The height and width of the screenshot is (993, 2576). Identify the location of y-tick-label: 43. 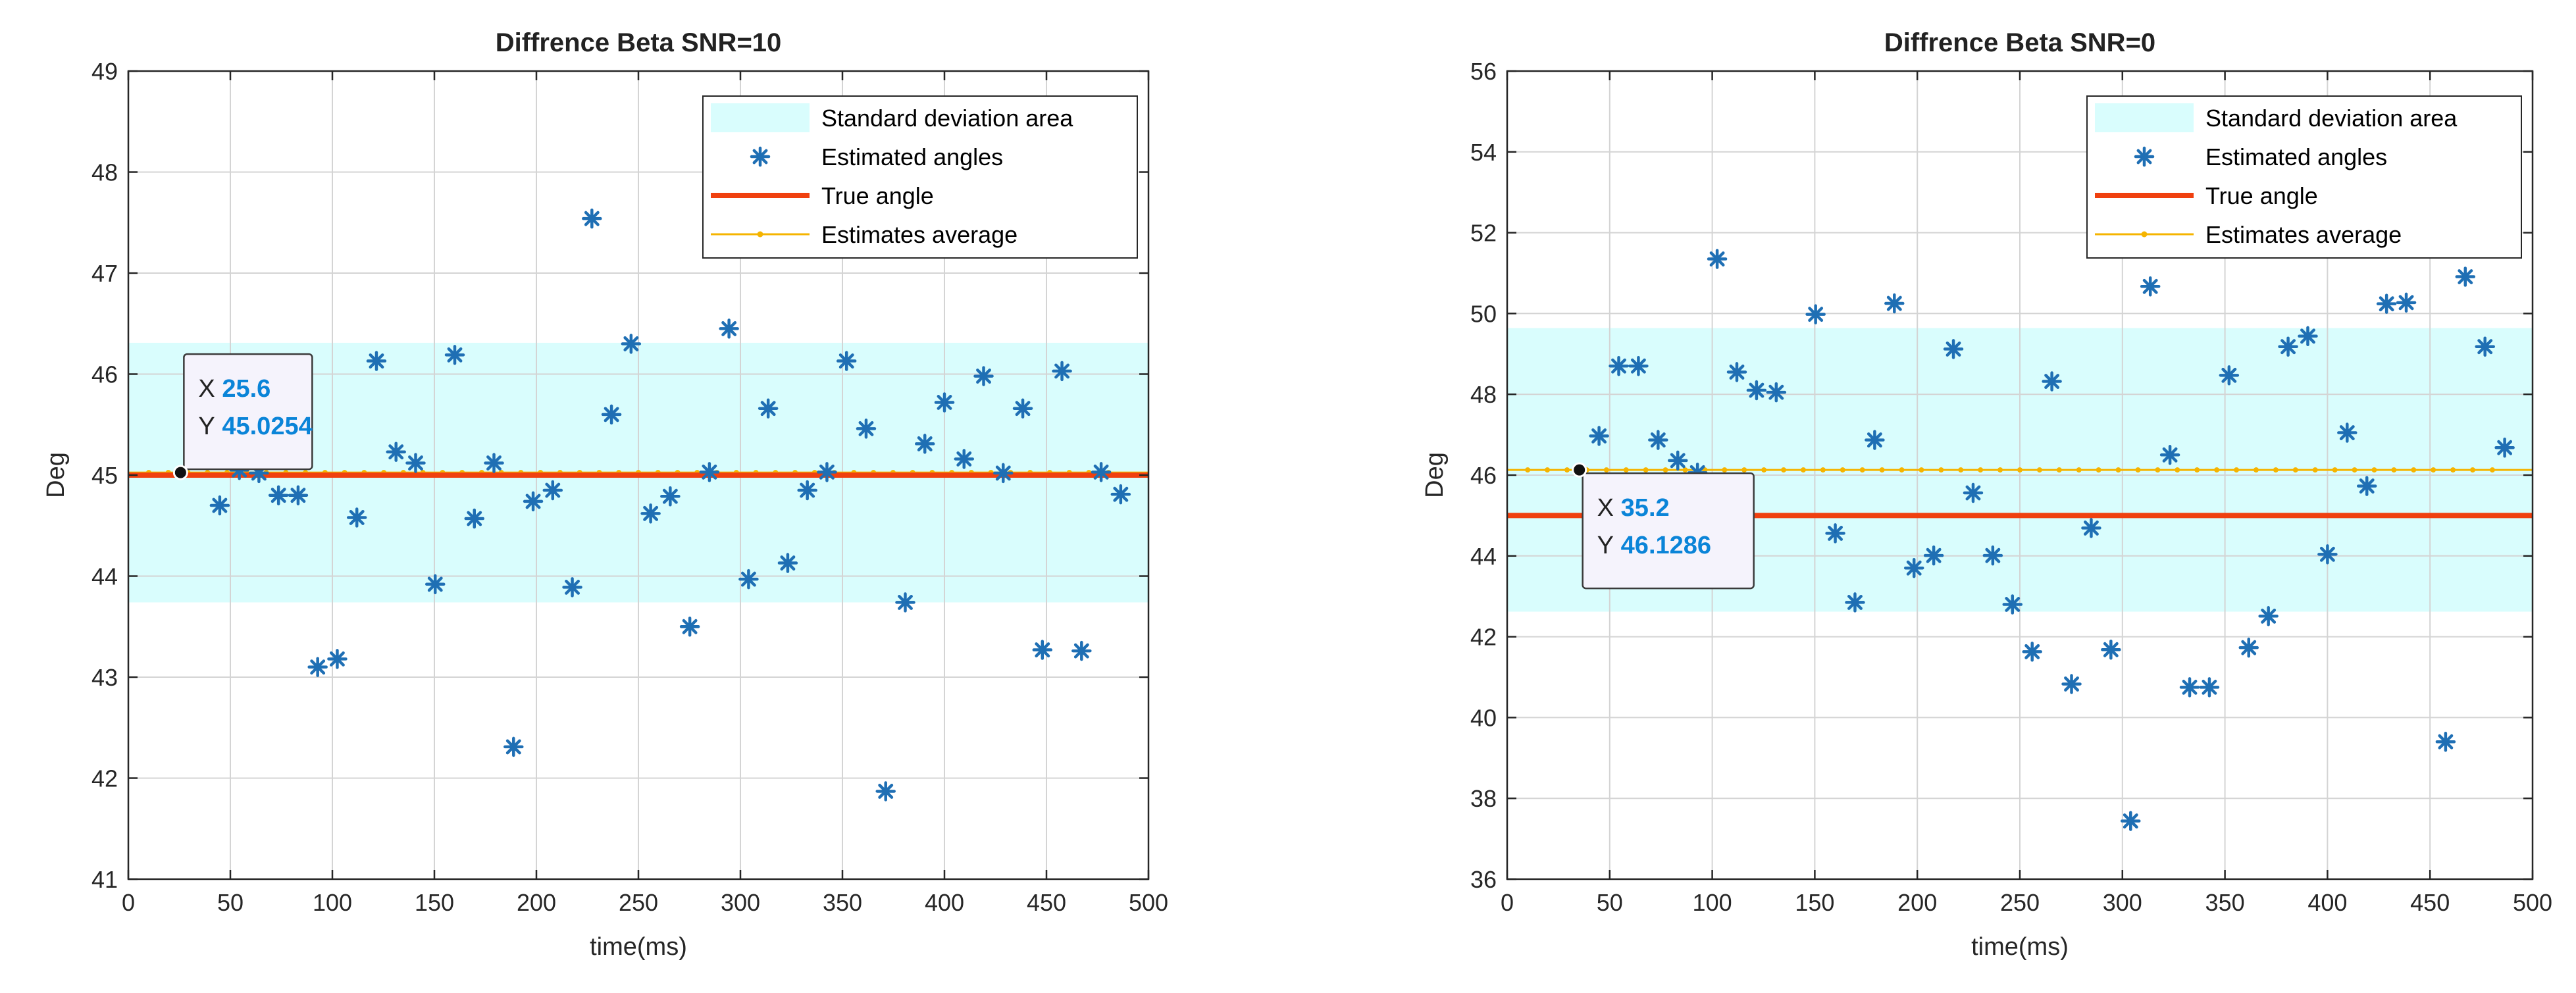
(104, 677).